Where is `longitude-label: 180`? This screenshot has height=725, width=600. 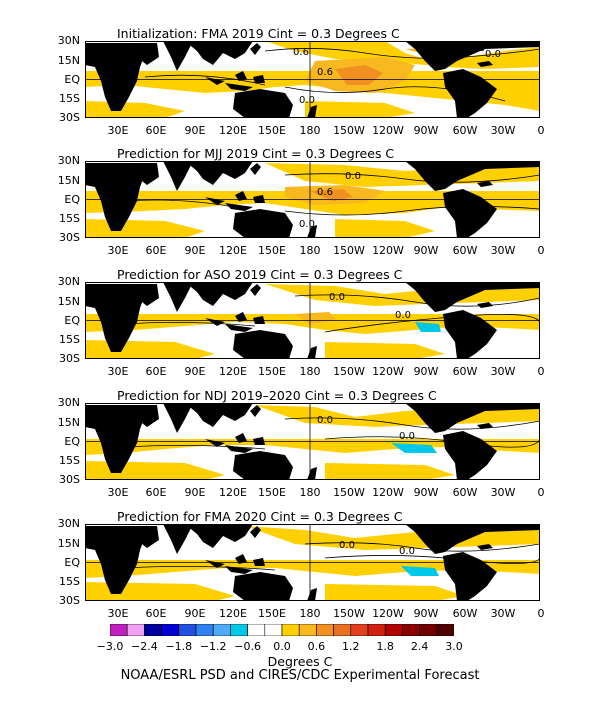 longitude-label: 180 is located at coordinates (310, 130).